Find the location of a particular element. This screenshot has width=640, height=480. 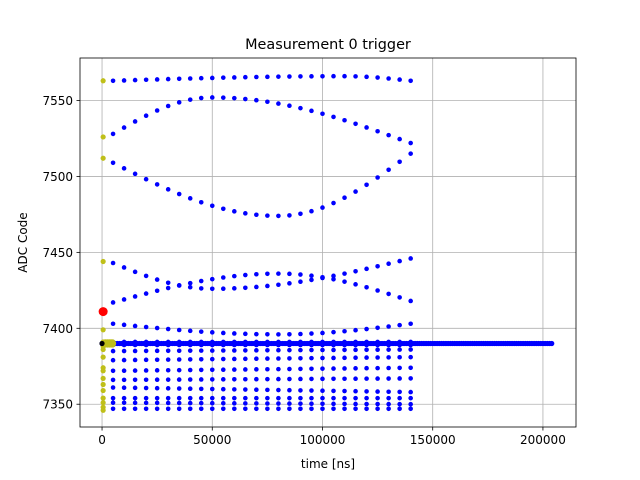

dark-point is located at coordinates (102, 343).